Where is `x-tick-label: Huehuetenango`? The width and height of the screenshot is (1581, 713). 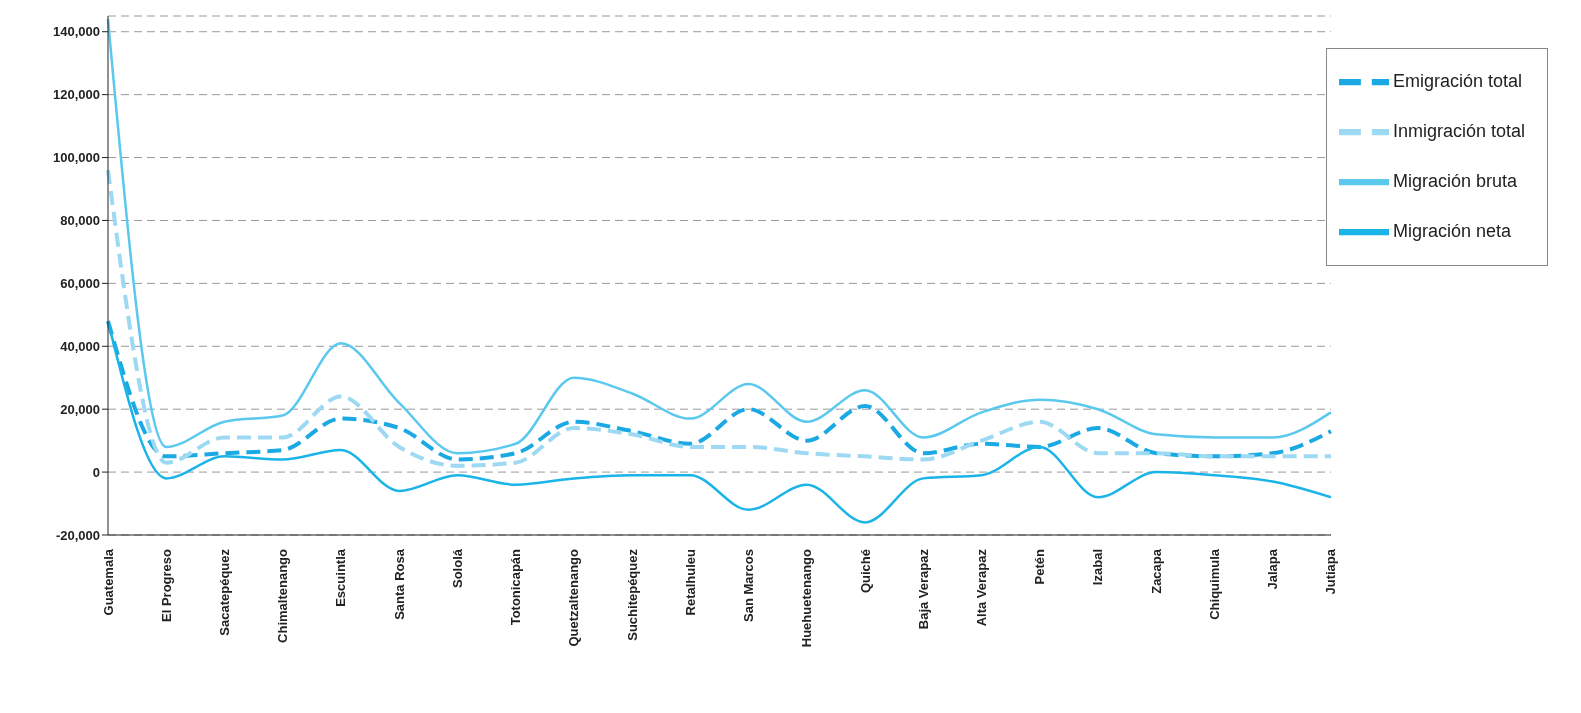 x-tick-label: Huehuetenango is located at coordinates (807, 598).